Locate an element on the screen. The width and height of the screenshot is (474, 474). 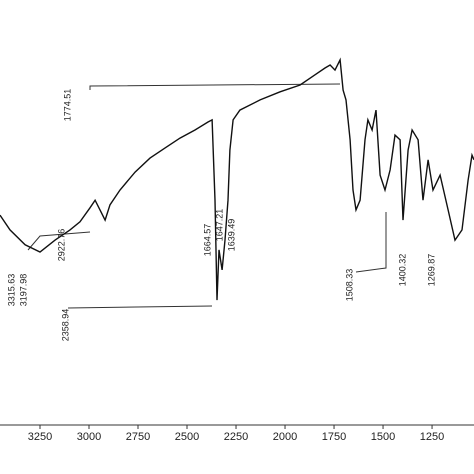
peak-label: 2358.94 is located at coordinates (65, 325).